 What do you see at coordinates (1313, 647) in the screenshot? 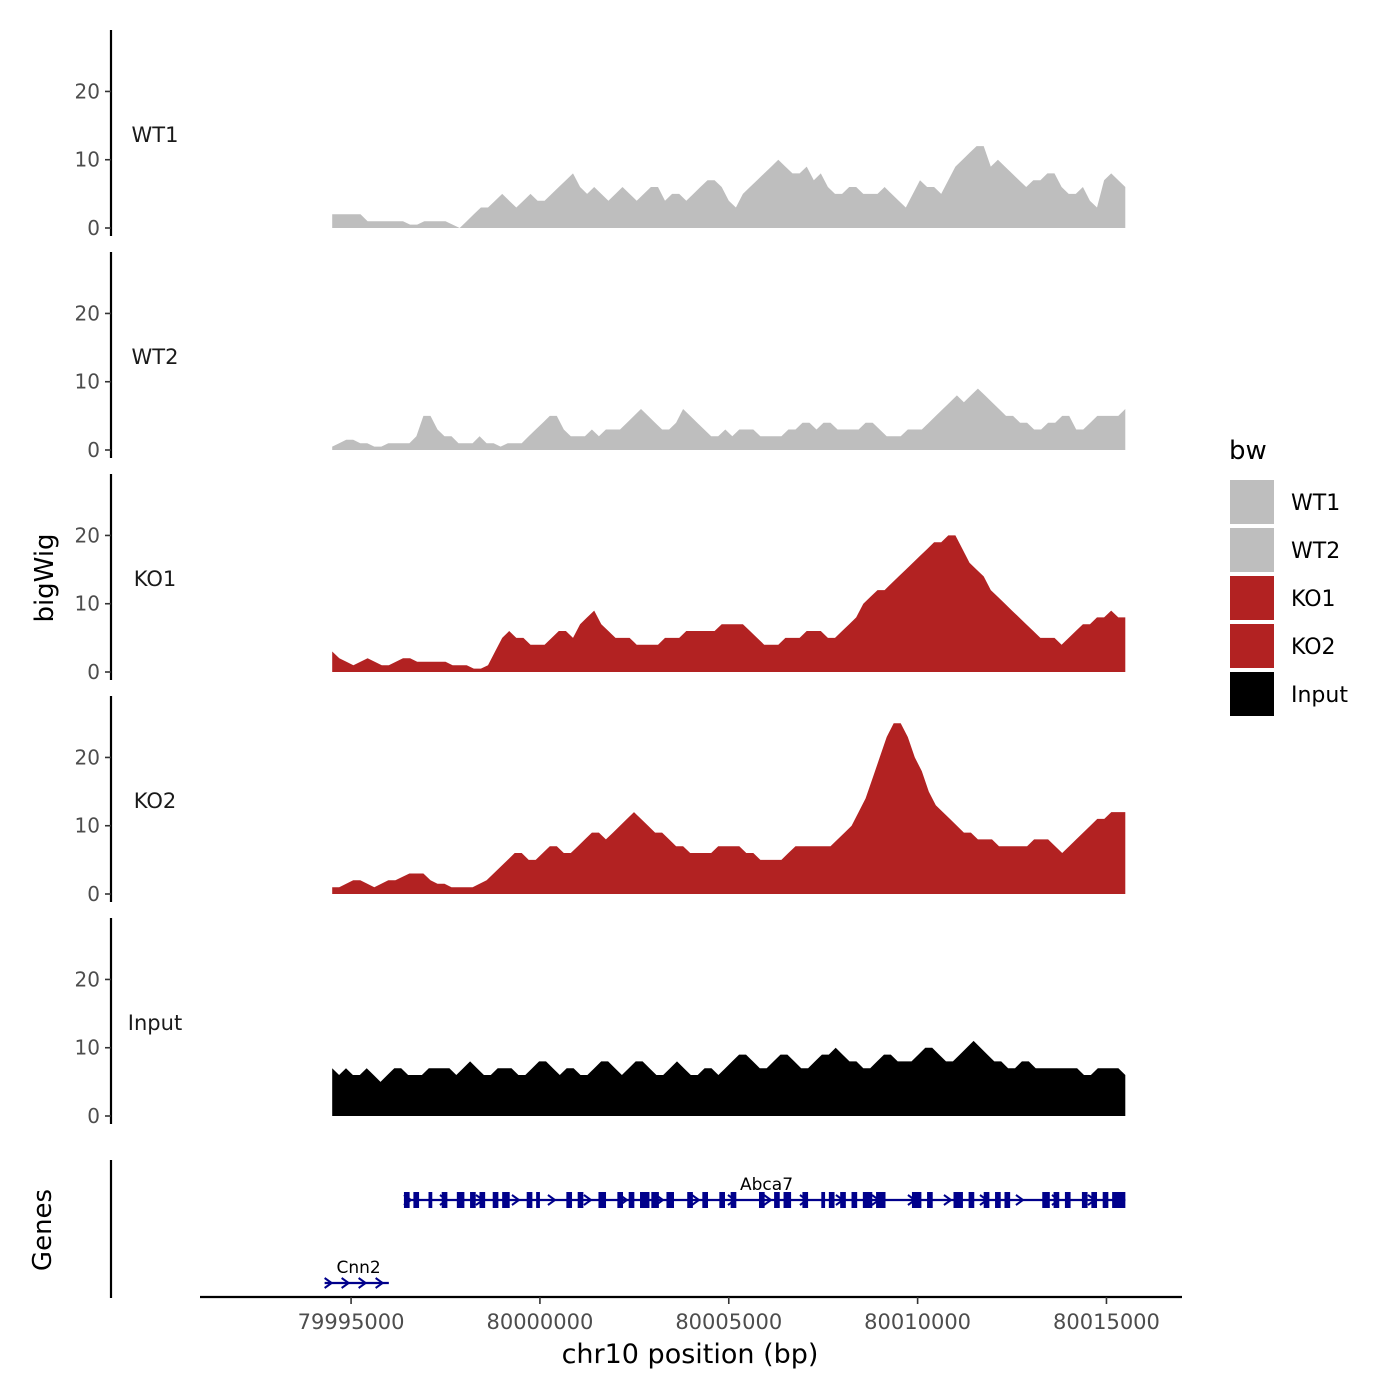
I see `legend-label: KO2` at bounding box center [1313, 647].